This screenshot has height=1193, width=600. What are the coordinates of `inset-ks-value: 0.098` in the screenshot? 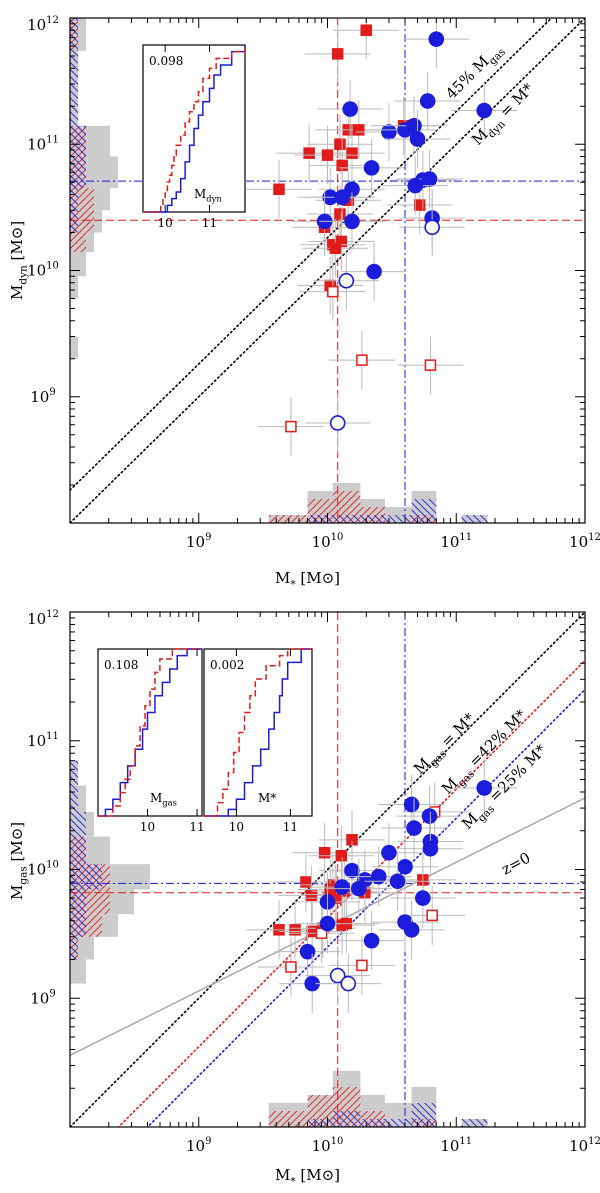 It's located at (166, 61).